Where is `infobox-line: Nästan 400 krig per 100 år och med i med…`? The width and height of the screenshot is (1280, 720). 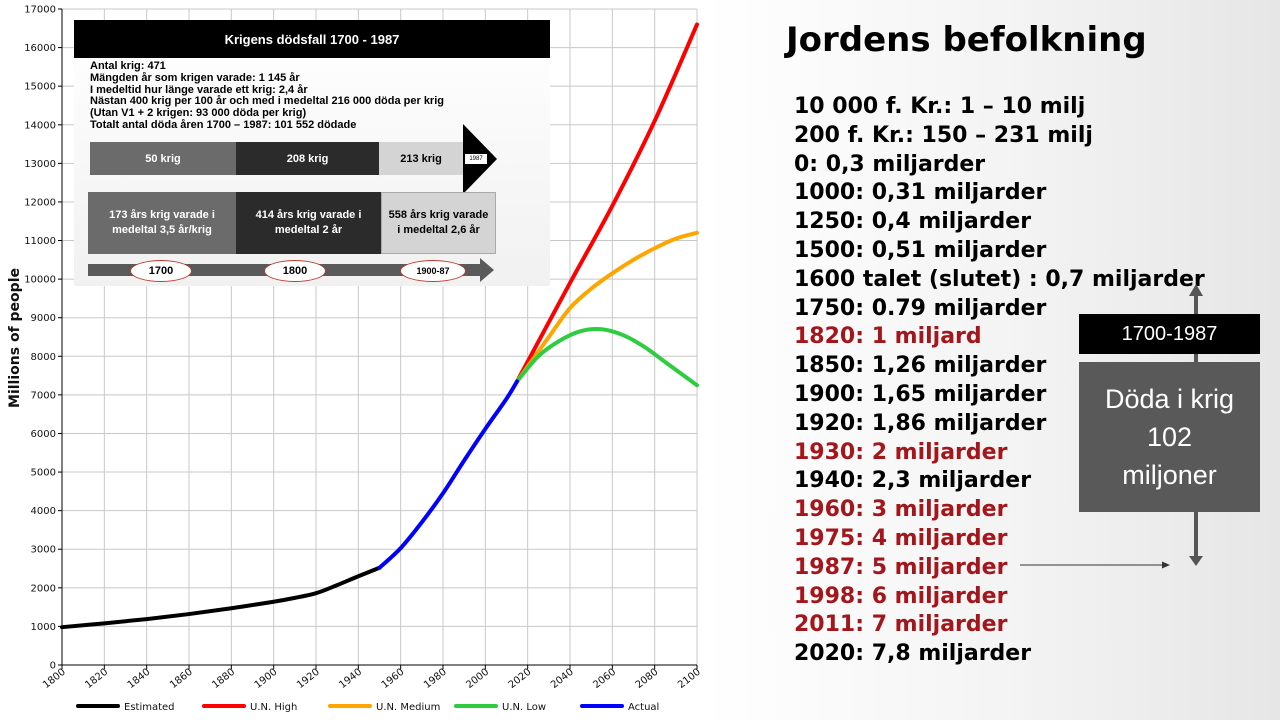 infobox-line: Nästan 400 krig per 100 år och med i med… is located at coordinates (267, 101).